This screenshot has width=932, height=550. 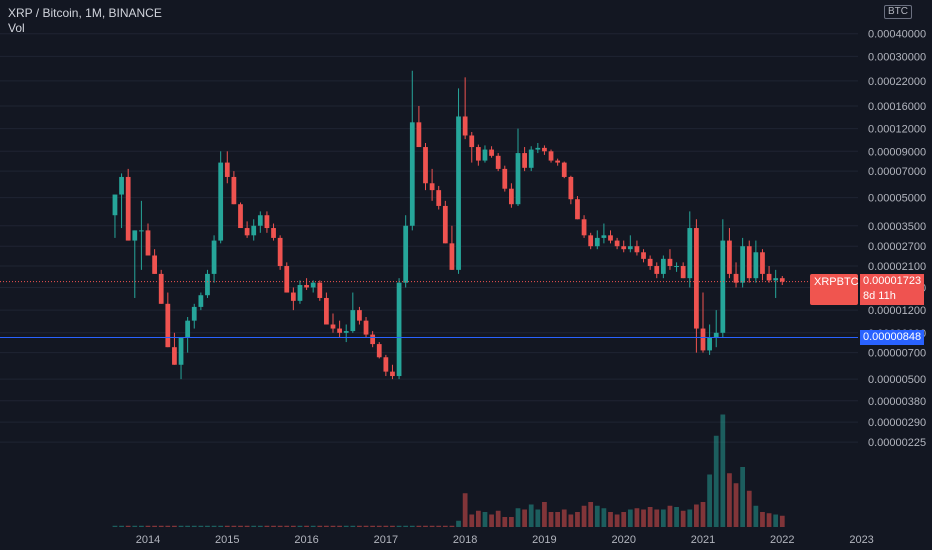 What do you see at coordinates (892, 338) in the screenshot?
I see `hline-price-label: 0.00000848` at bounding box center [892, 338].